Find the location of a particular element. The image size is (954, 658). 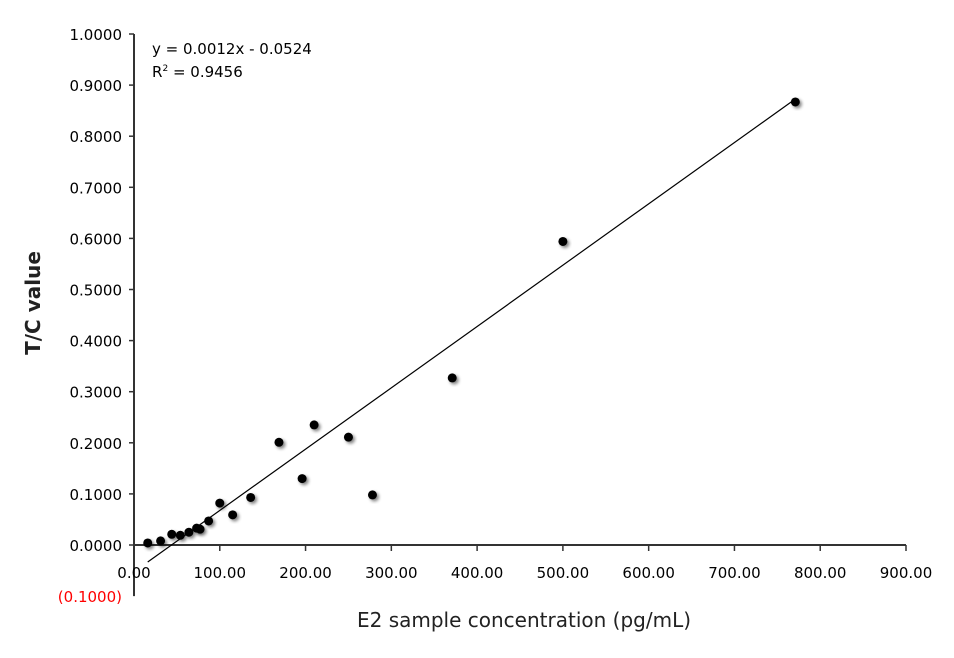

x-tick-label: 500.00 is located at coordinates (563, 573).